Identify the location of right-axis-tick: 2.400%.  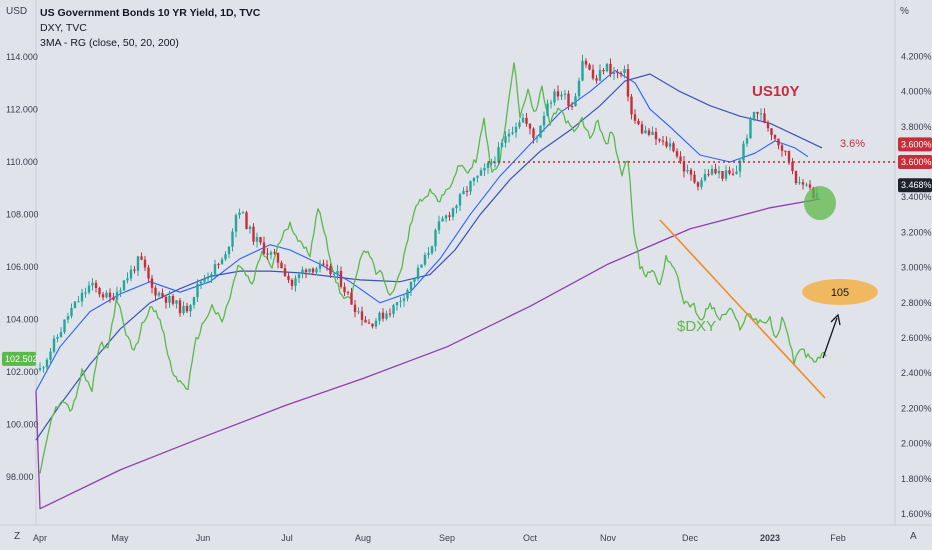
(916, 373).